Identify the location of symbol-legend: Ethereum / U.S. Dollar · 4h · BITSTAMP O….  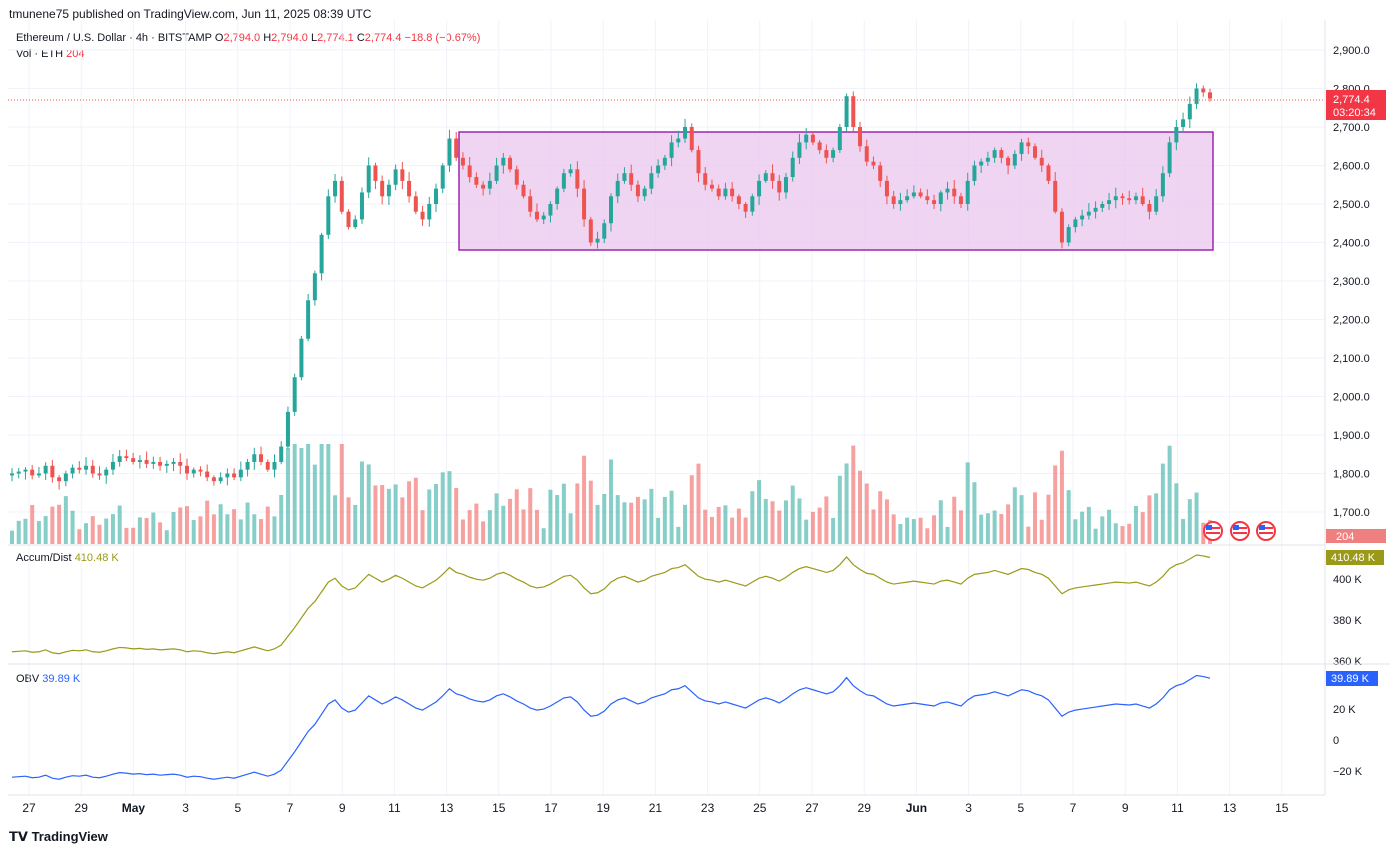
(248, 38).